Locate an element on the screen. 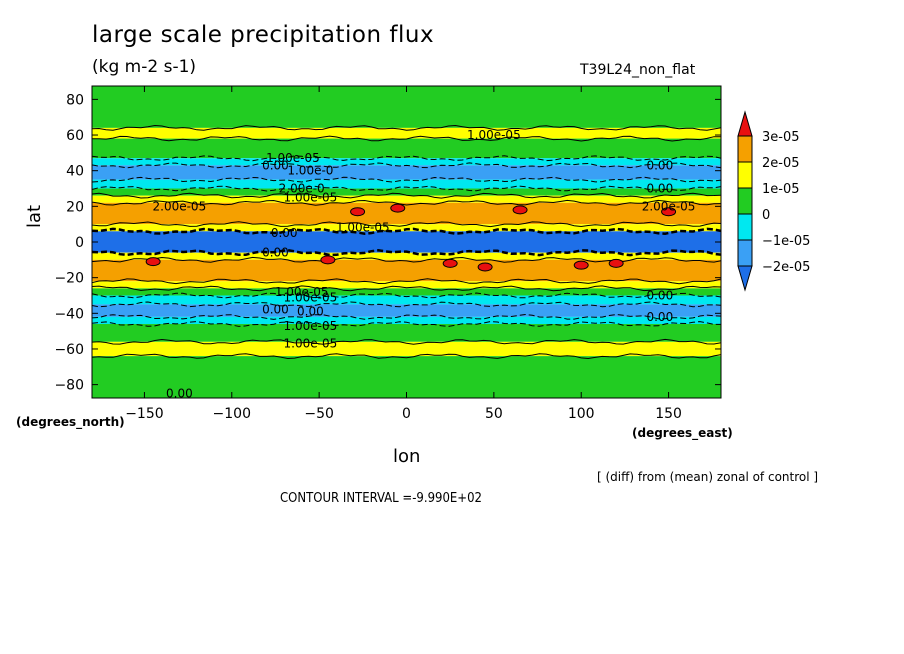 The width and height of the screenshot is (904, 654). chart-units: (kg m-2 s-1) is located at coordinates (144, 67).